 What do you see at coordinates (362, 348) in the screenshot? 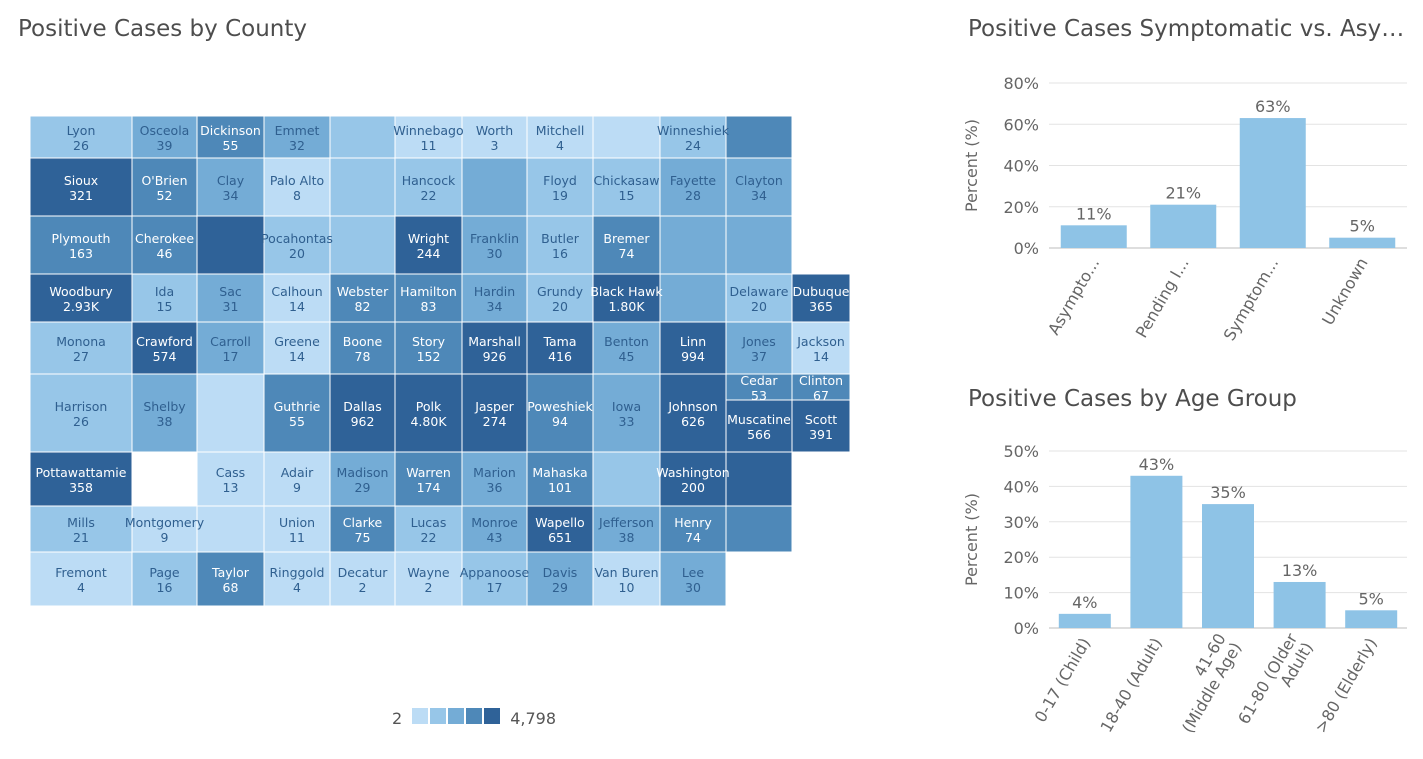
I see `county-boone` at bounding box center [362, 348].